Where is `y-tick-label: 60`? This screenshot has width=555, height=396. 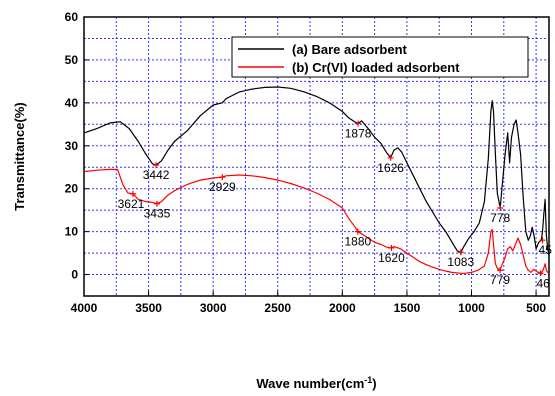 y-tick-label: 60 is located at coordinates (72, 17).